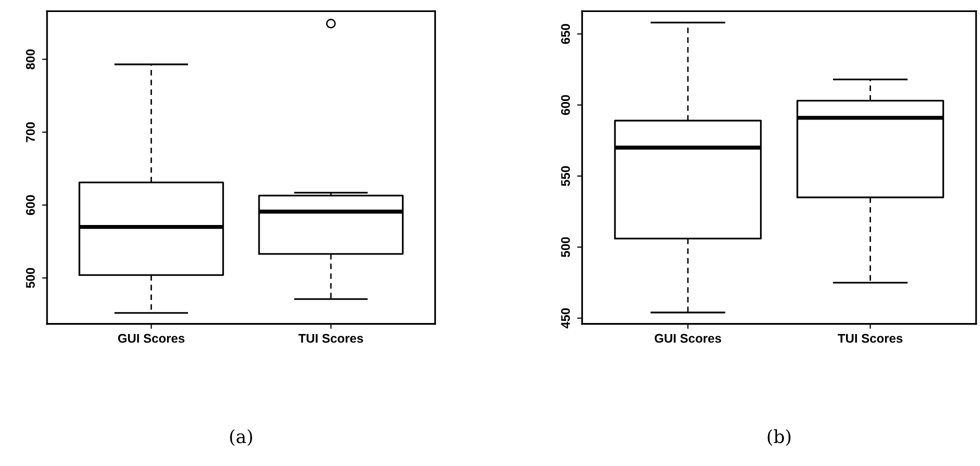 This screenshot has width=980, height=466. I want to click on y-tick-label: 650, so click(565, 34).